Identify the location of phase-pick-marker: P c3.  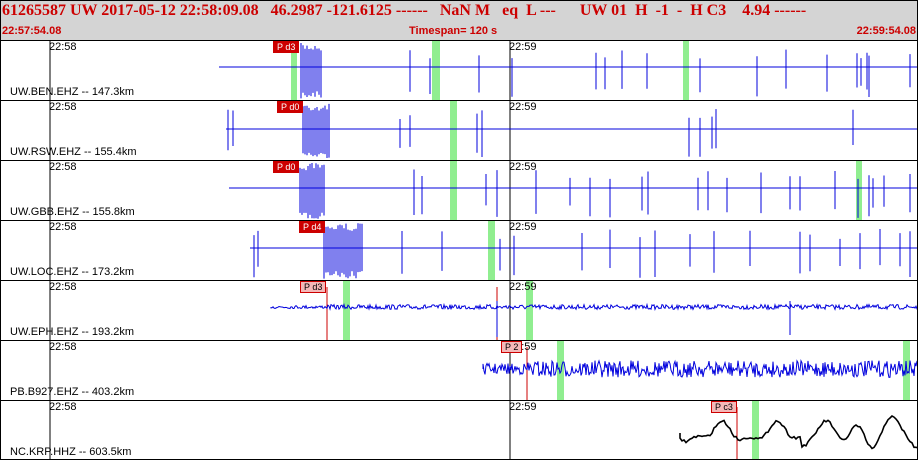
(724, 407).